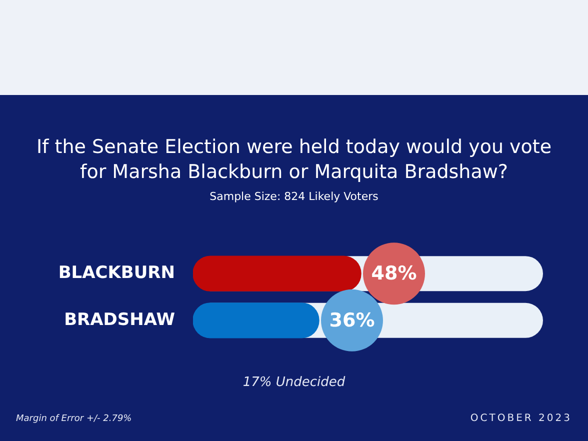 The image size is (588, 441). Describe the element at coordinates (116, 273) in the screenshot. I see `y-tick-label: BLACKBURN` at that location.